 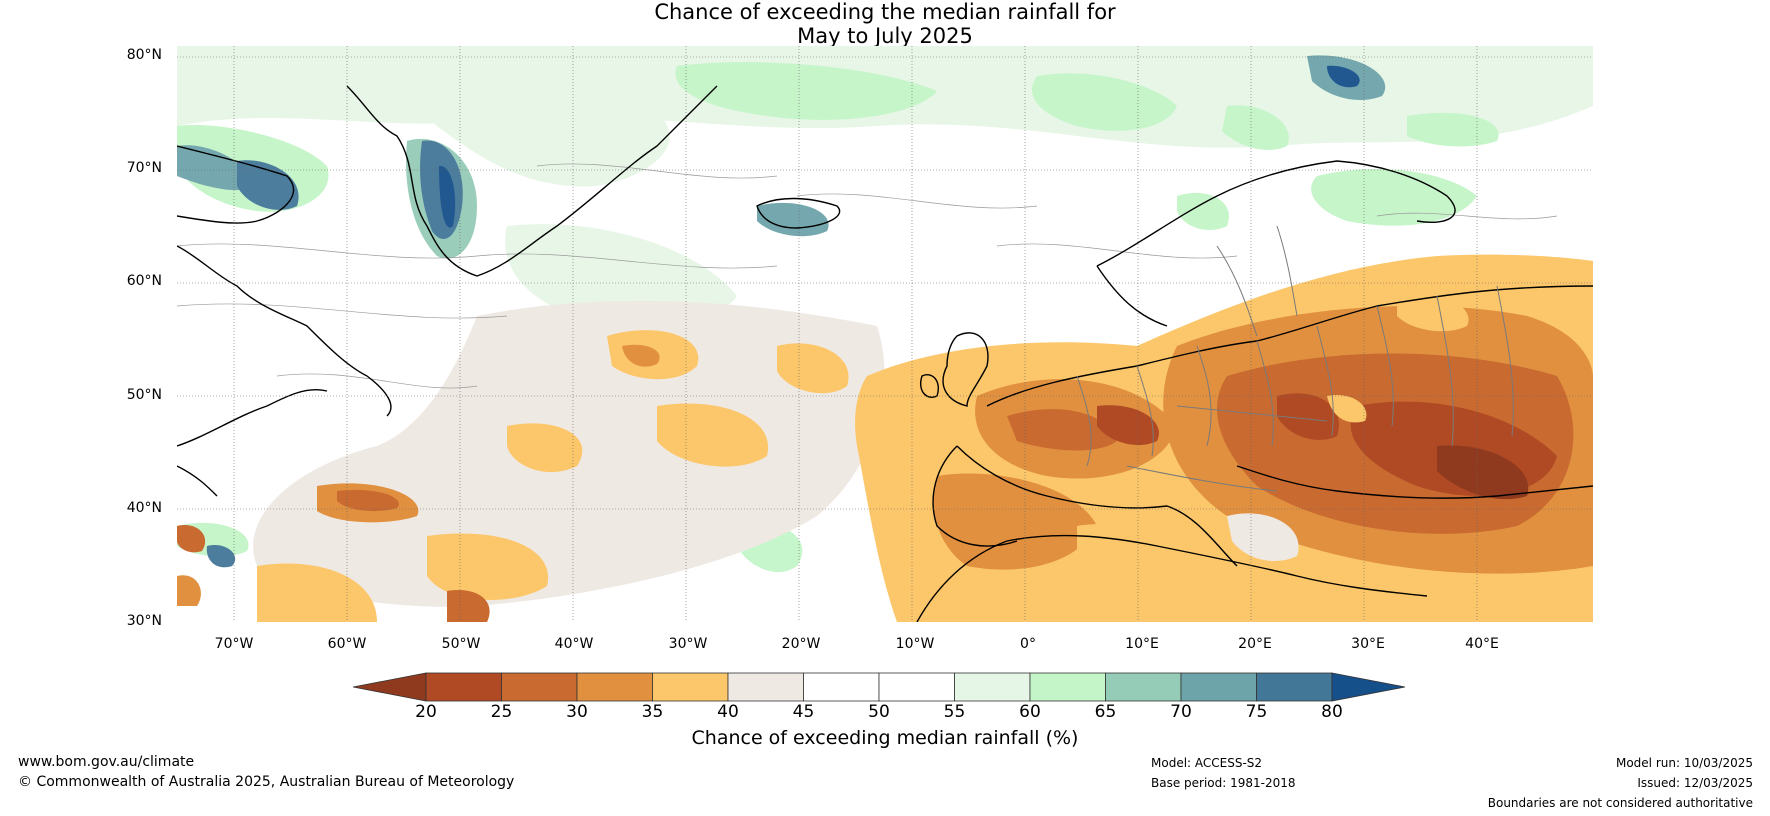 I want to click on colorbar-tick-40: 40, so click(x=728, y=712).